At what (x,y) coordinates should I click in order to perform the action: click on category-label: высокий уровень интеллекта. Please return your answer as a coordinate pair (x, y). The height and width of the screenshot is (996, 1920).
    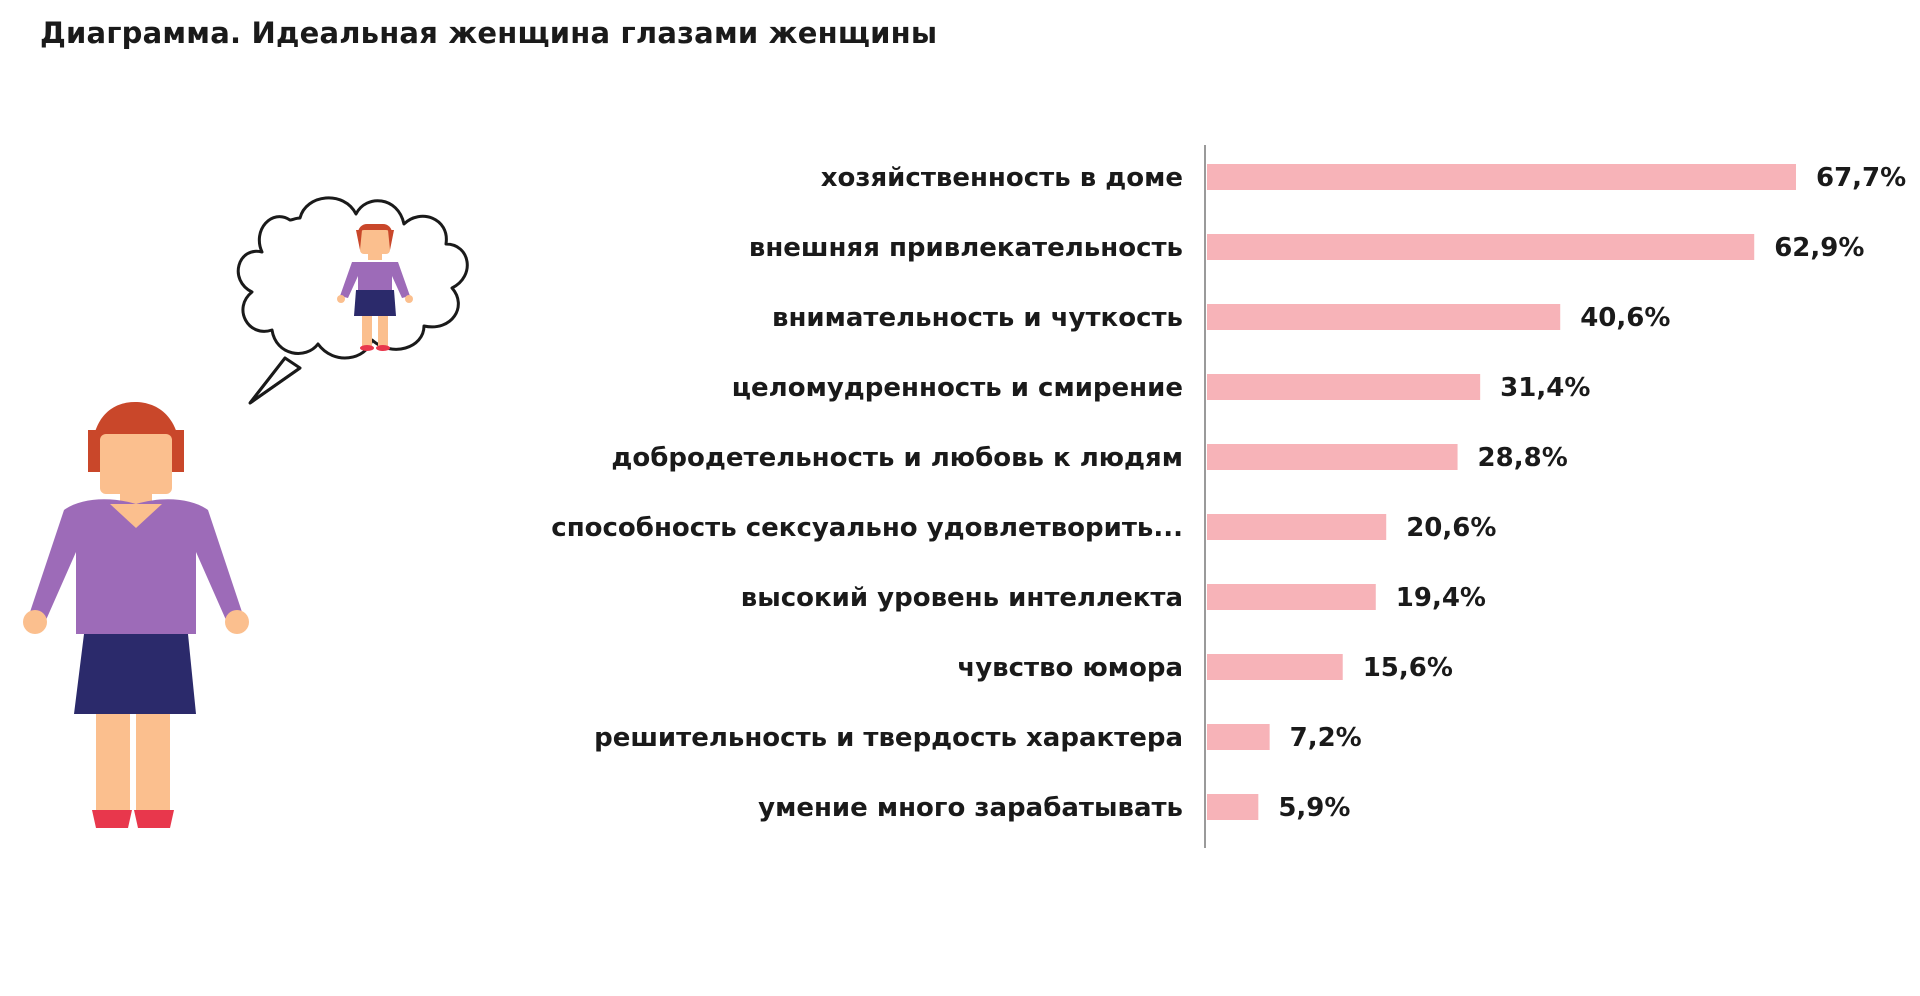
    Looking at the image, I should click on (962, 598).